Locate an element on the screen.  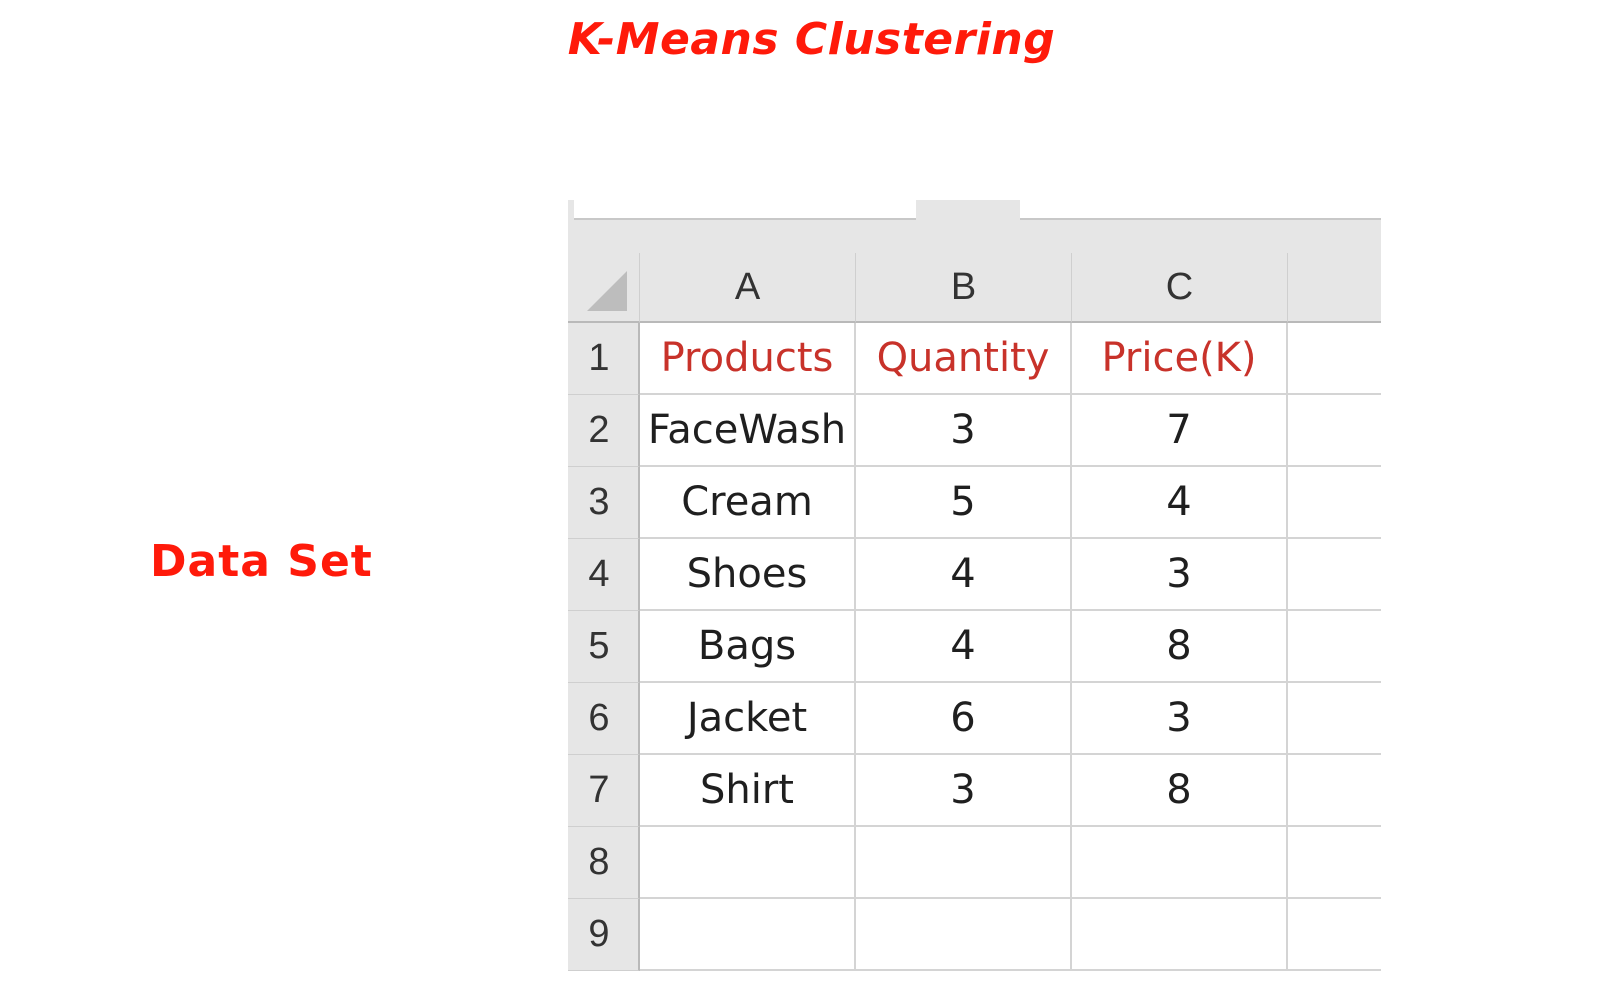
cell-d8 is located at coordinates (1334, 863).